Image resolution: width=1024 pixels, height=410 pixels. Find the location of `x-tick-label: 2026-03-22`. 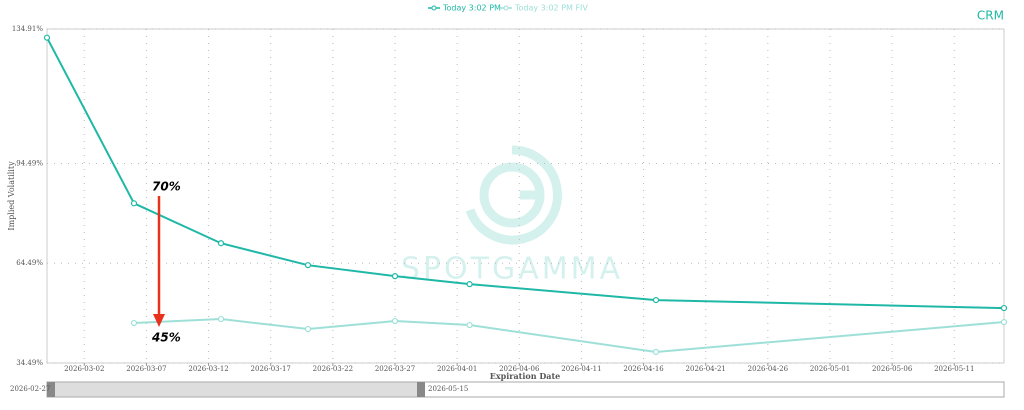

x-tick-label: 2026-03-22 is located at coordinates (333, 369).